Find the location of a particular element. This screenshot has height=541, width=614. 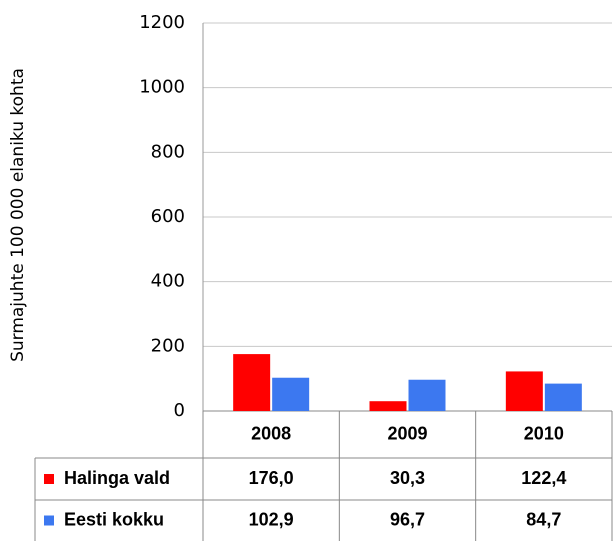

value-label: 176,0 is located at coordinates (271, 478).